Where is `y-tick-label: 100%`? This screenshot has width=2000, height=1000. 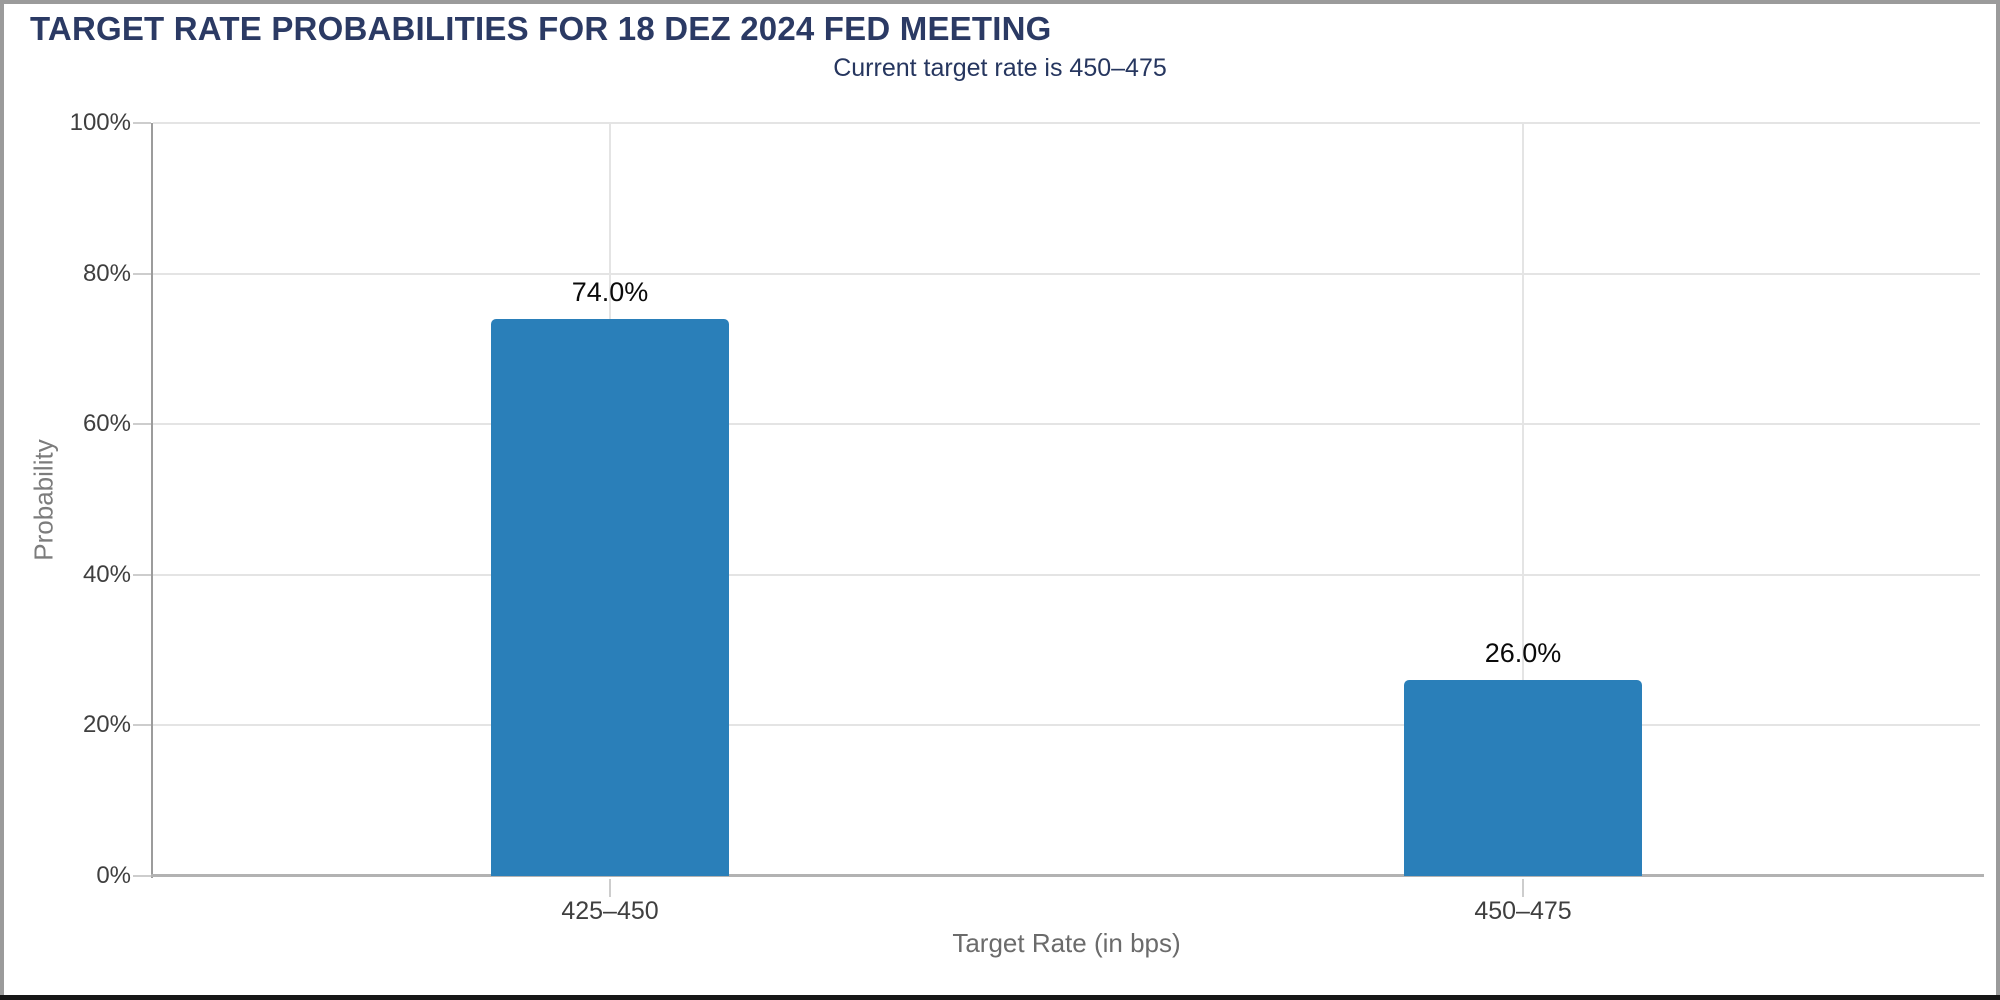 y-tick-label: 100% is located at coordinates (100, 122).